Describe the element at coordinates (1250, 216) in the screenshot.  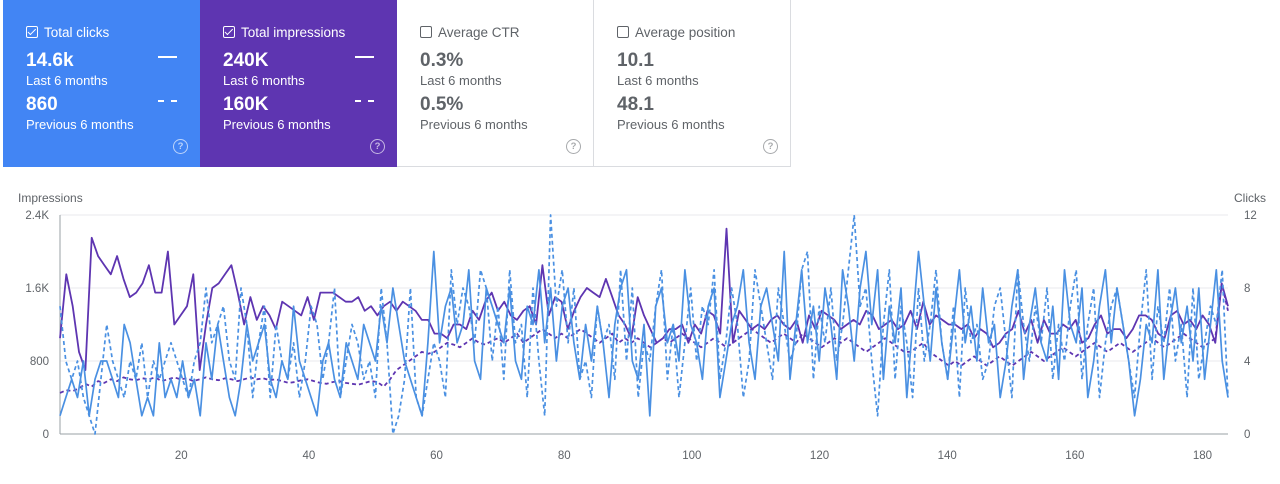
I see `y-right-tick-label: 12` at that location.